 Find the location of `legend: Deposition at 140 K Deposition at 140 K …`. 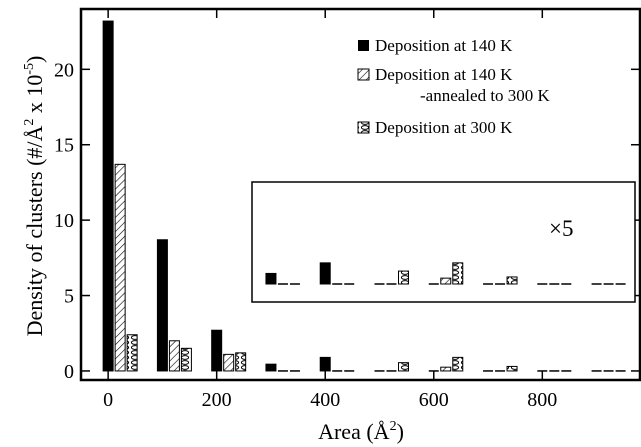

legend: Deposition at 140 K Deposition at 140 K … is located at coordinates (454, 86).